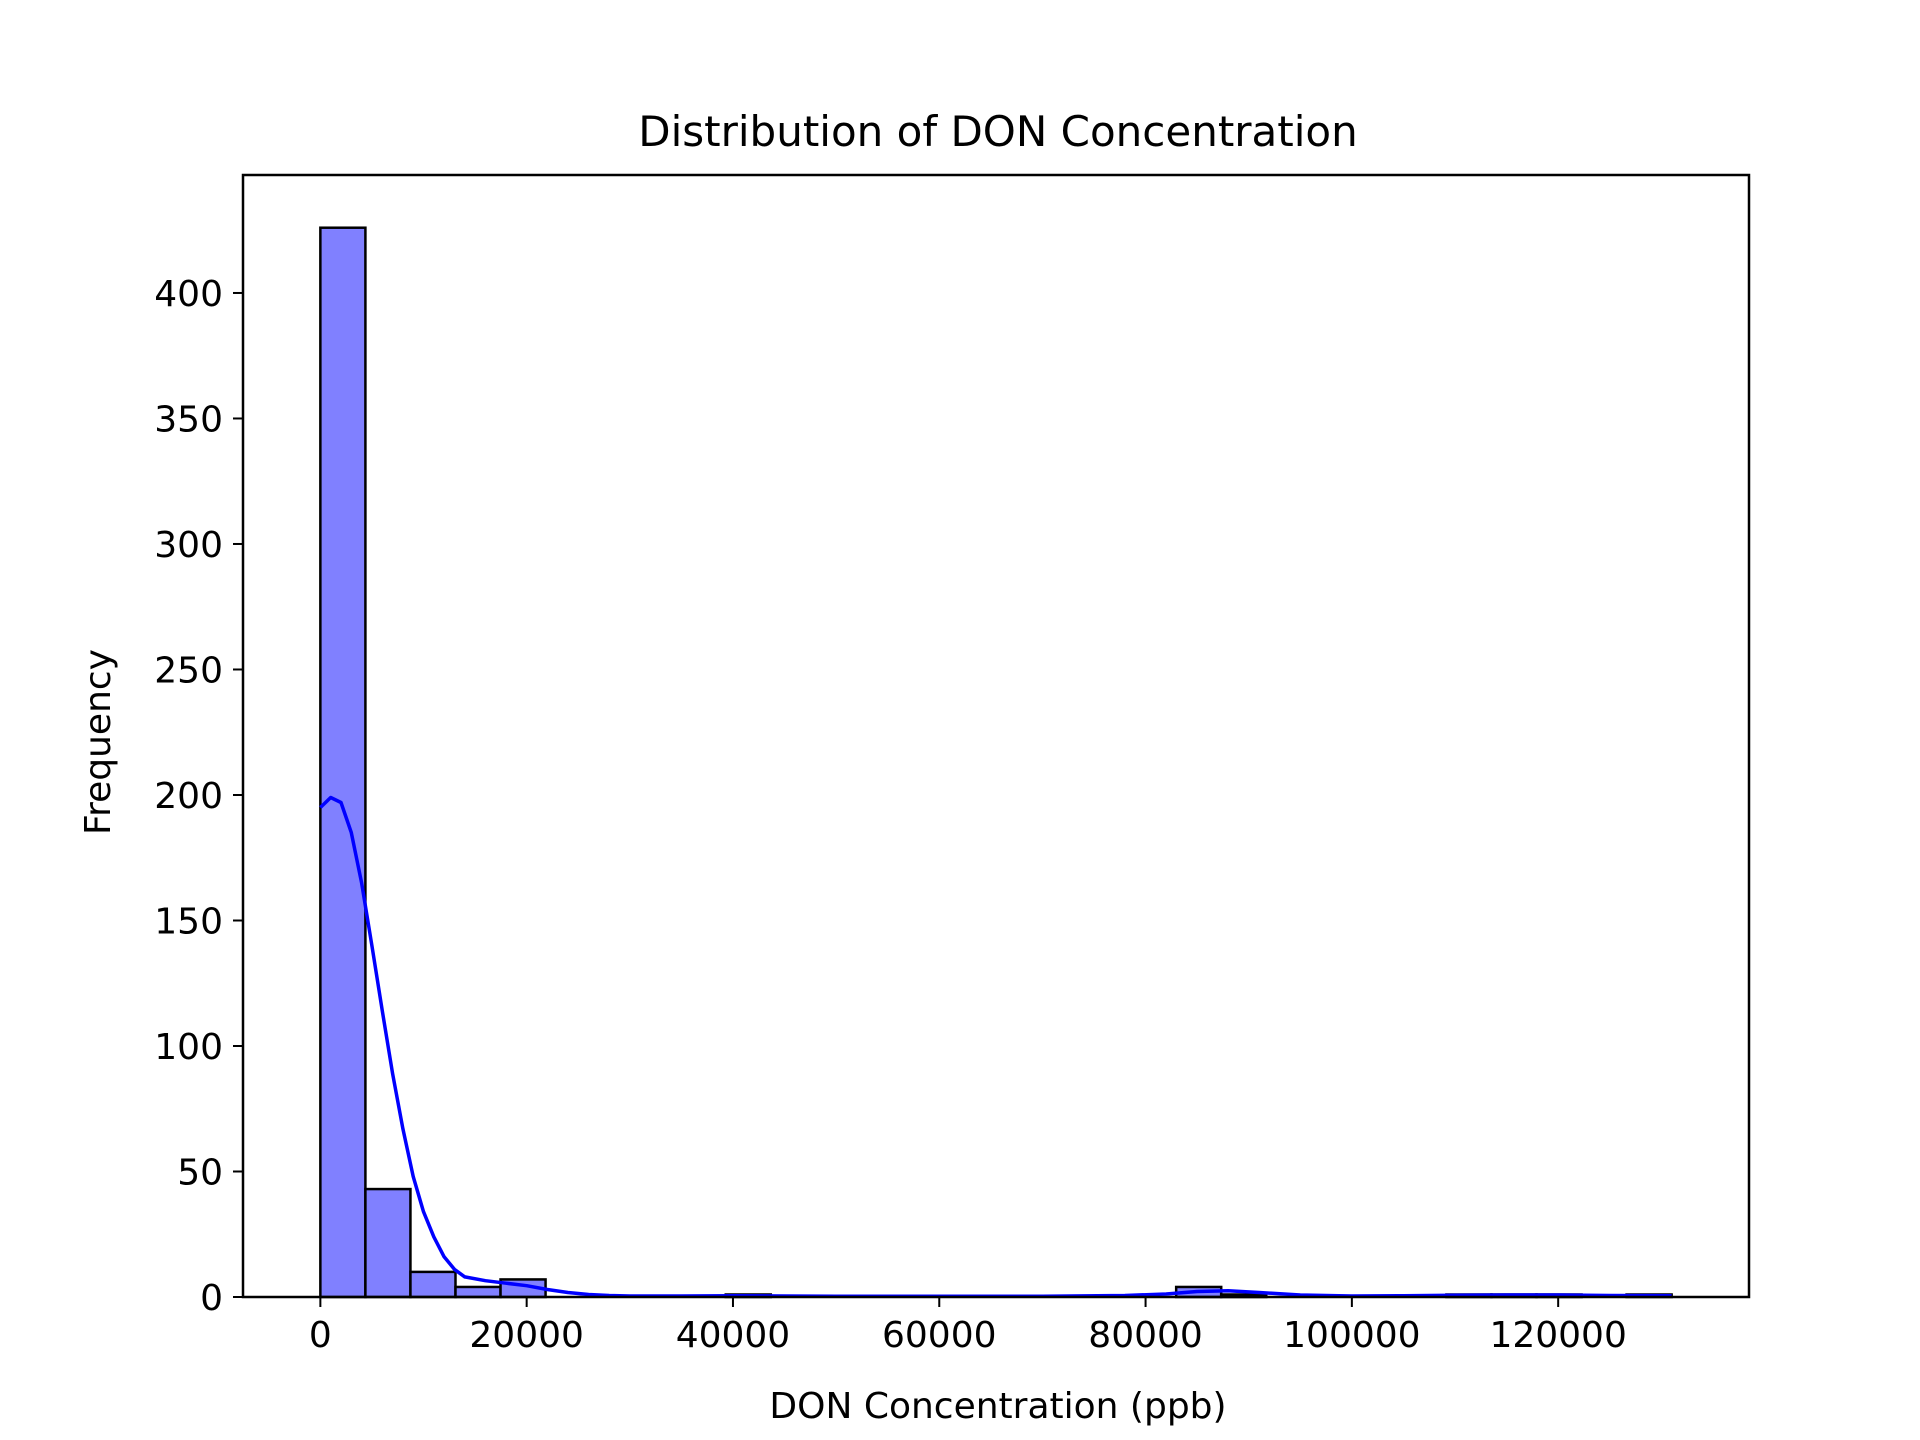  I want to click on x-tick-label: 60000, so click(939, 1335).